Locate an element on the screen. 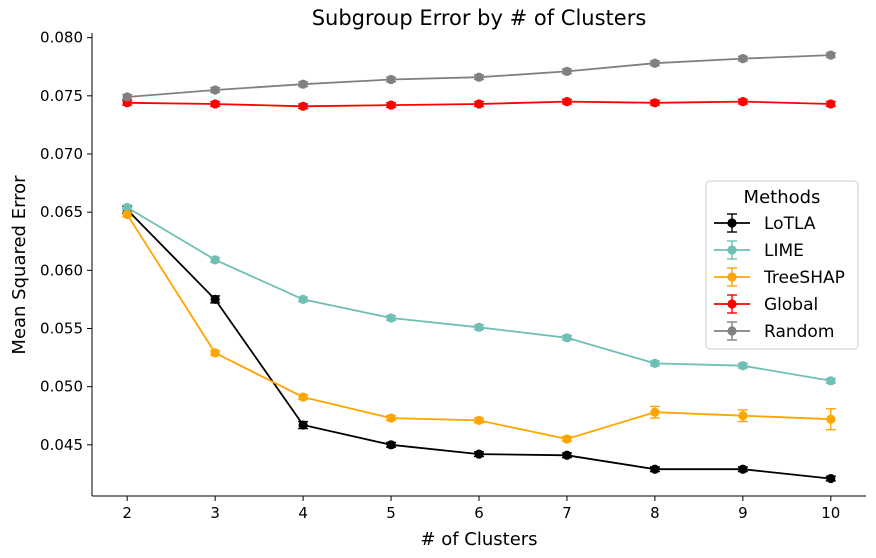 The image size is (876, 558). legend-item: TreeSHAP is located at coordinates (779, 277).